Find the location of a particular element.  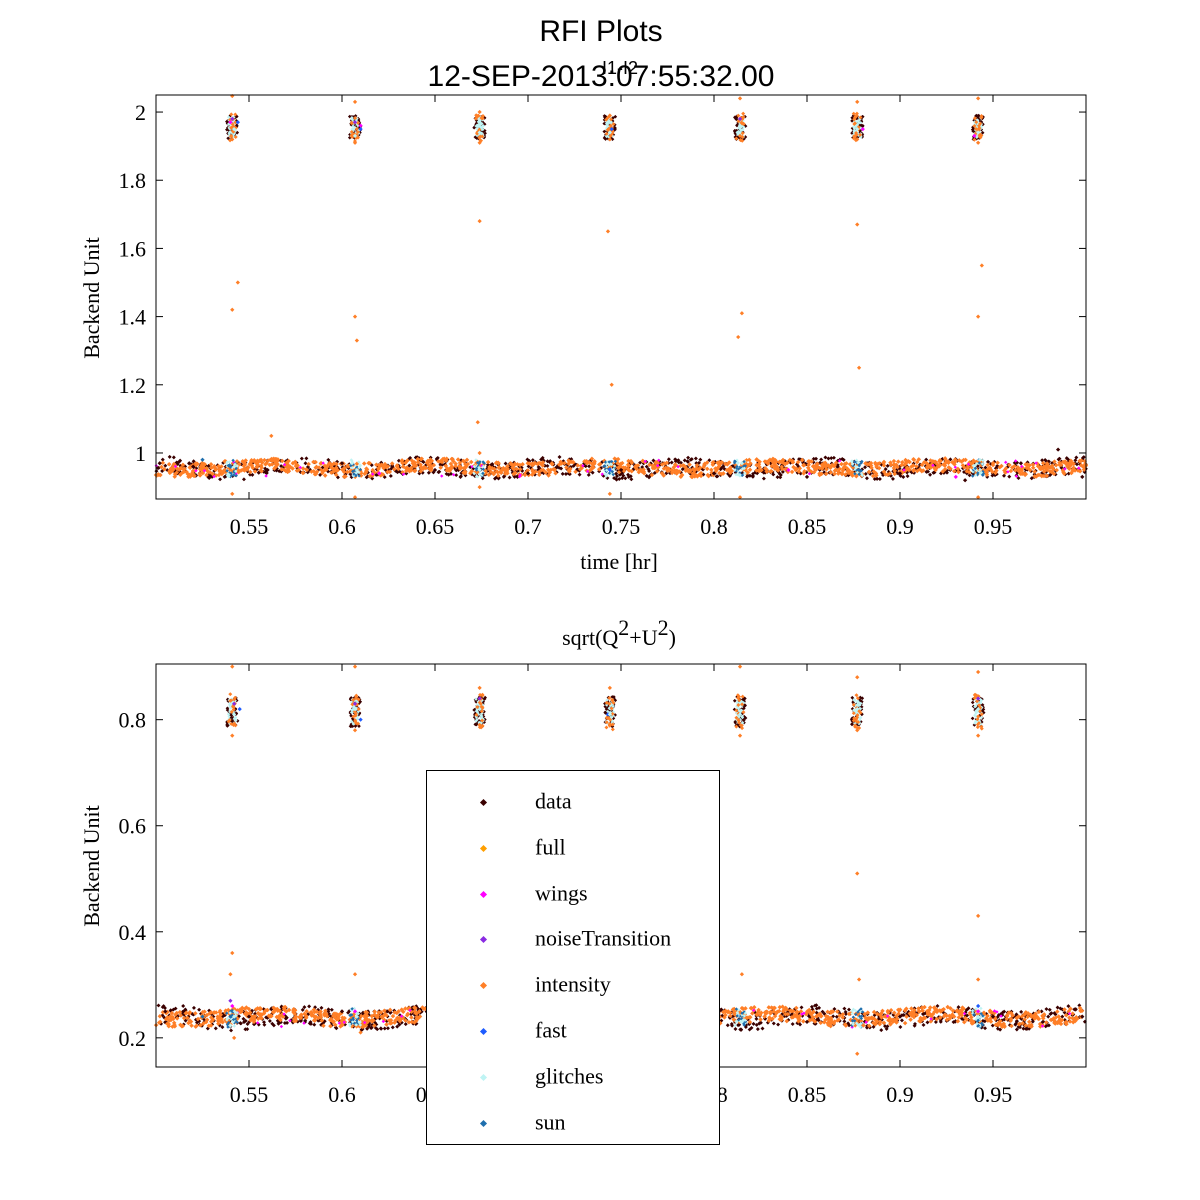

top-y-tick-label: 1.2 is located at coordinates (133, 385).